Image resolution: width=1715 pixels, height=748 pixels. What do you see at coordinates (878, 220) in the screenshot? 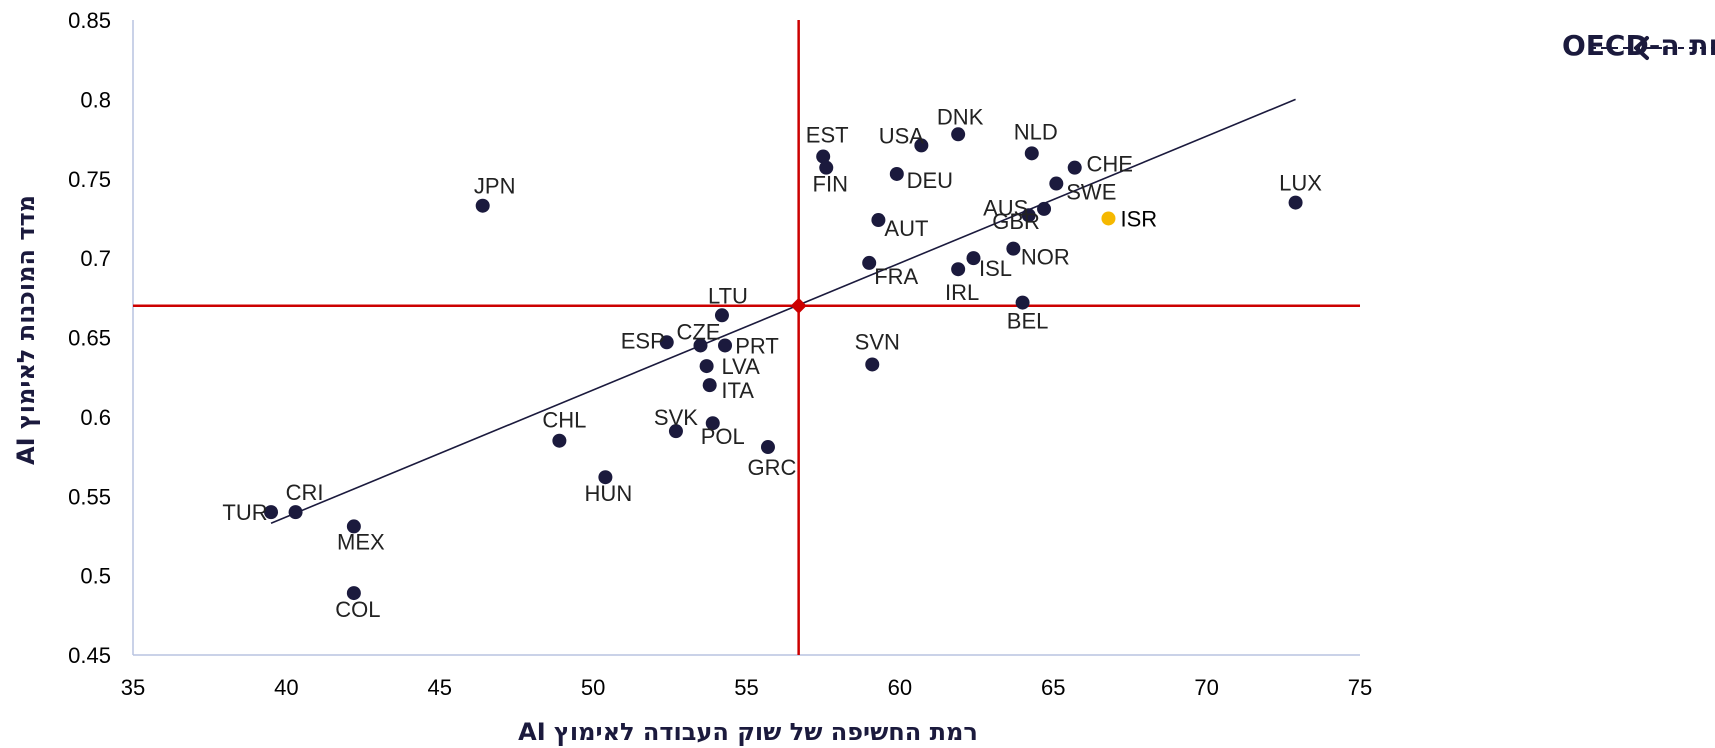
I see `data-point-aut` at bounding box center [878, 220].